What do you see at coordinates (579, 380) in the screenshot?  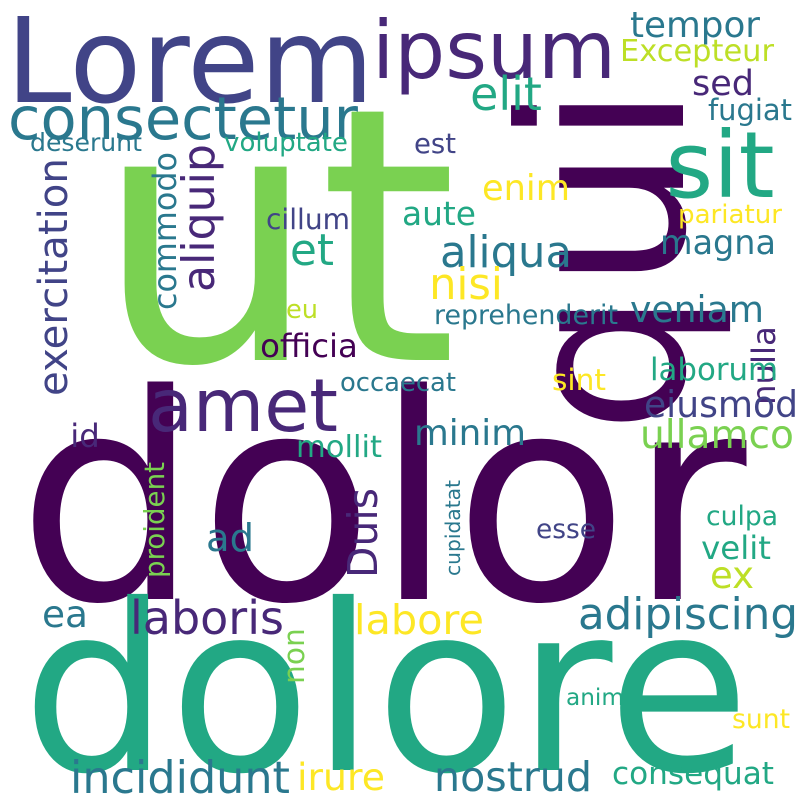 I see `cloud-word: sint` at bounding box center [579, 380].